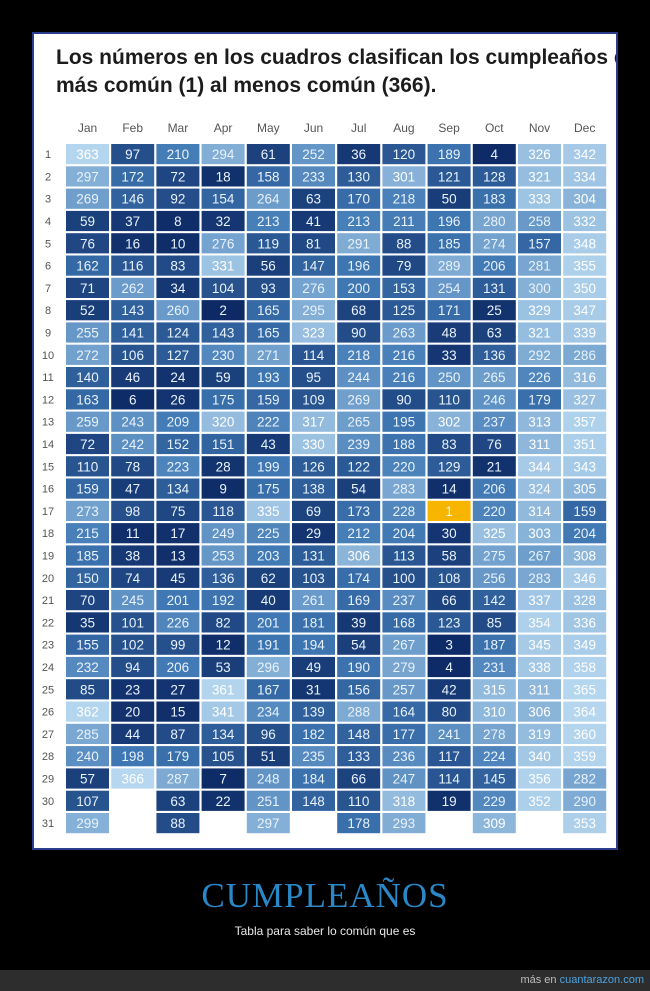  I want to click on cell-value: 127, so click(178, 355).